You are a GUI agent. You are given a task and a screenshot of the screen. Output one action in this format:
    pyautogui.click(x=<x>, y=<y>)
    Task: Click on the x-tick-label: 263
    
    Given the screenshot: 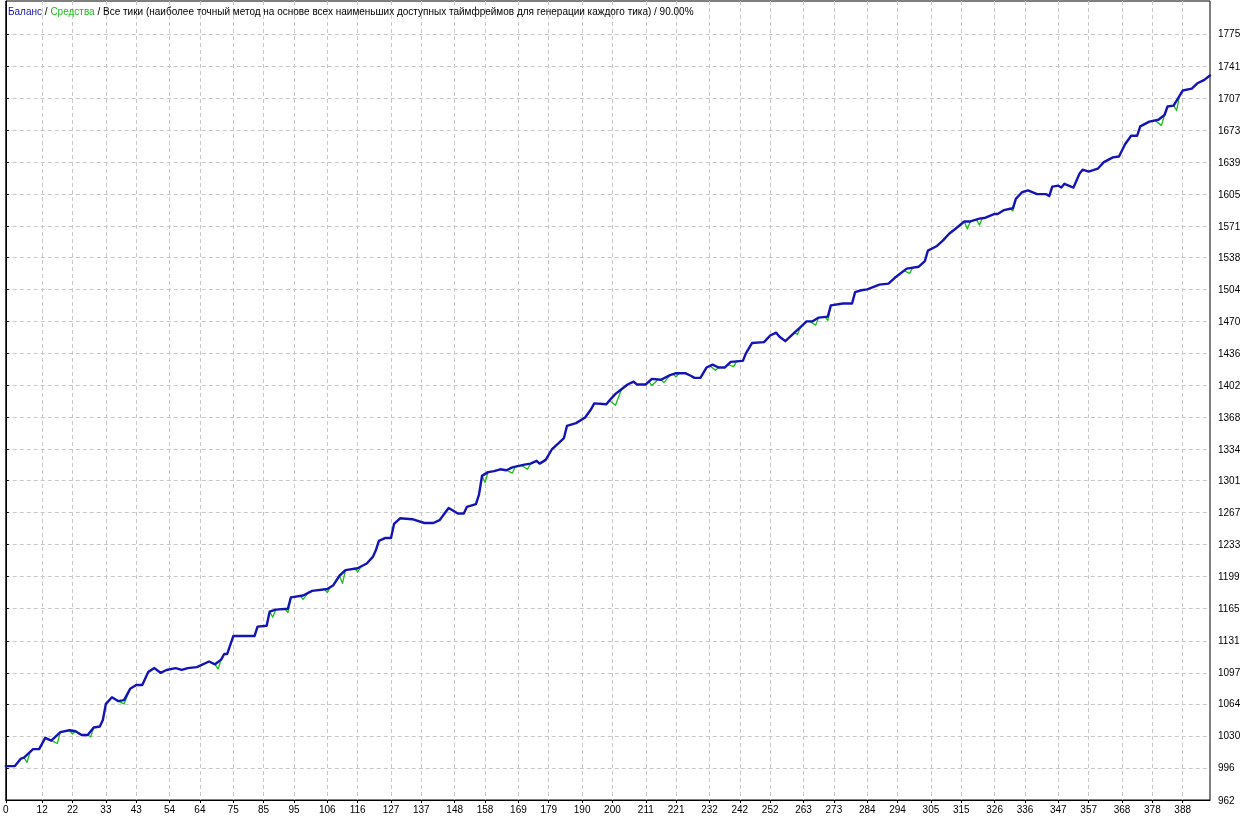 What is the action you would take?
    pyautogui.click(x=804, y=809)
    